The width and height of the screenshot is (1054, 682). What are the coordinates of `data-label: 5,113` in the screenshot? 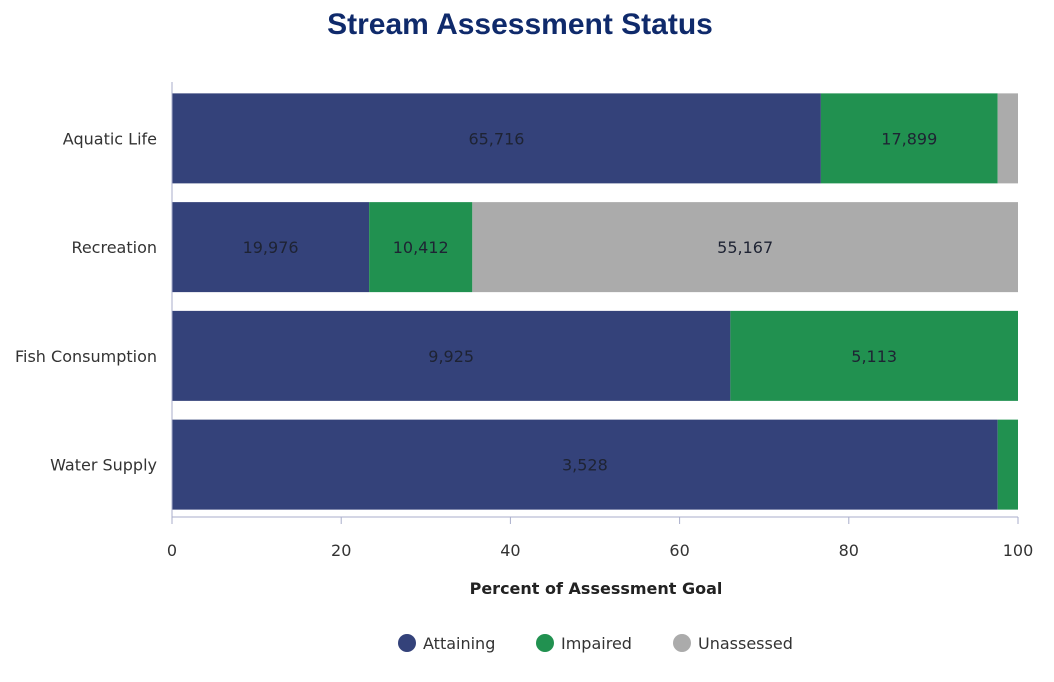 It's located at (874, 356).